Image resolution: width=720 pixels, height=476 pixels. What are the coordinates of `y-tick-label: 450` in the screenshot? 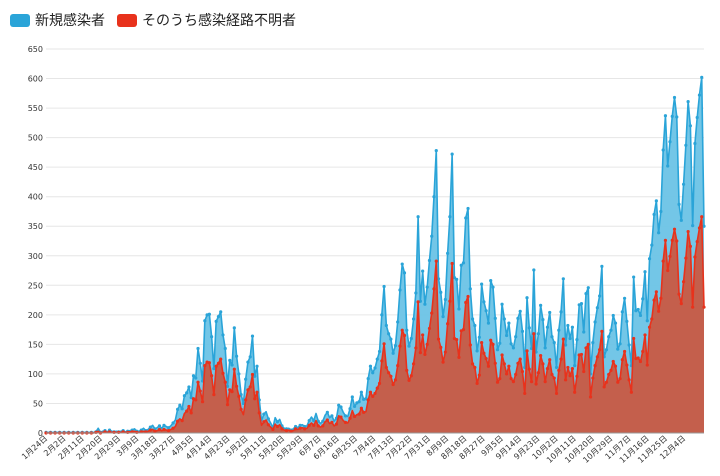 It's located at (35, 167).